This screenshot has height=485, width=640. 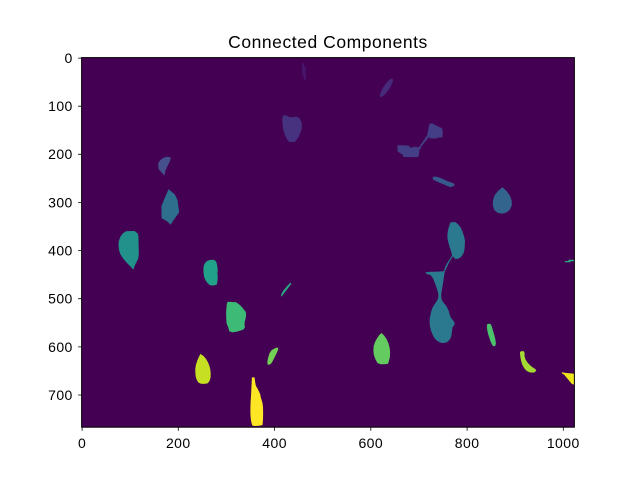 I want to click on svg-text: 1000, so click(x=563, y=443).